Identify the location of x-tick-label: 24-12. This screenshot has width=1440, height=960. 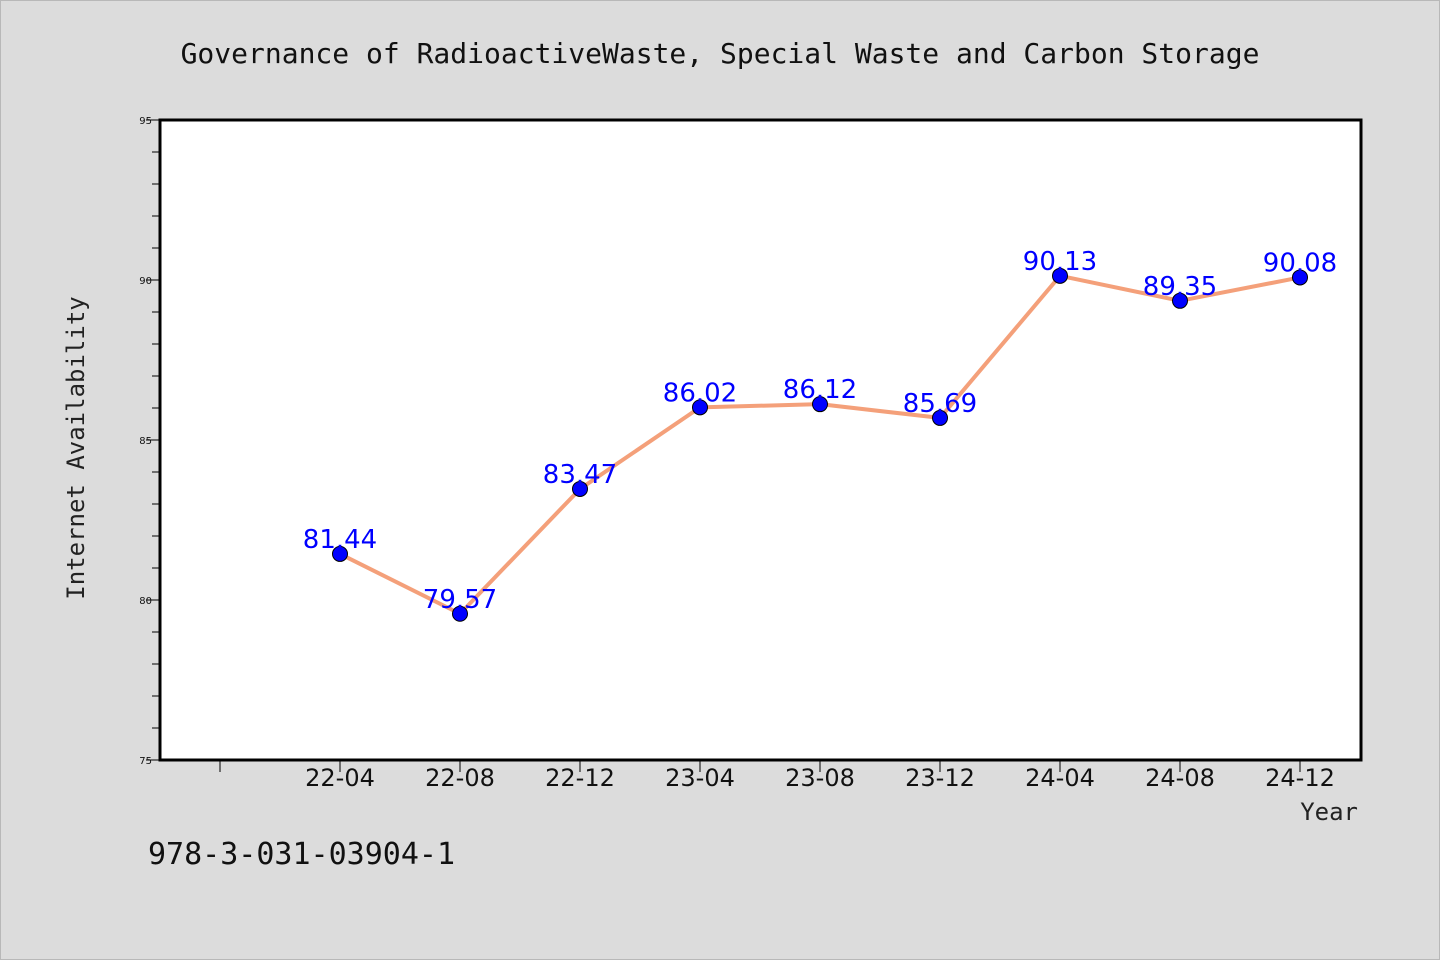
(1300, 778).